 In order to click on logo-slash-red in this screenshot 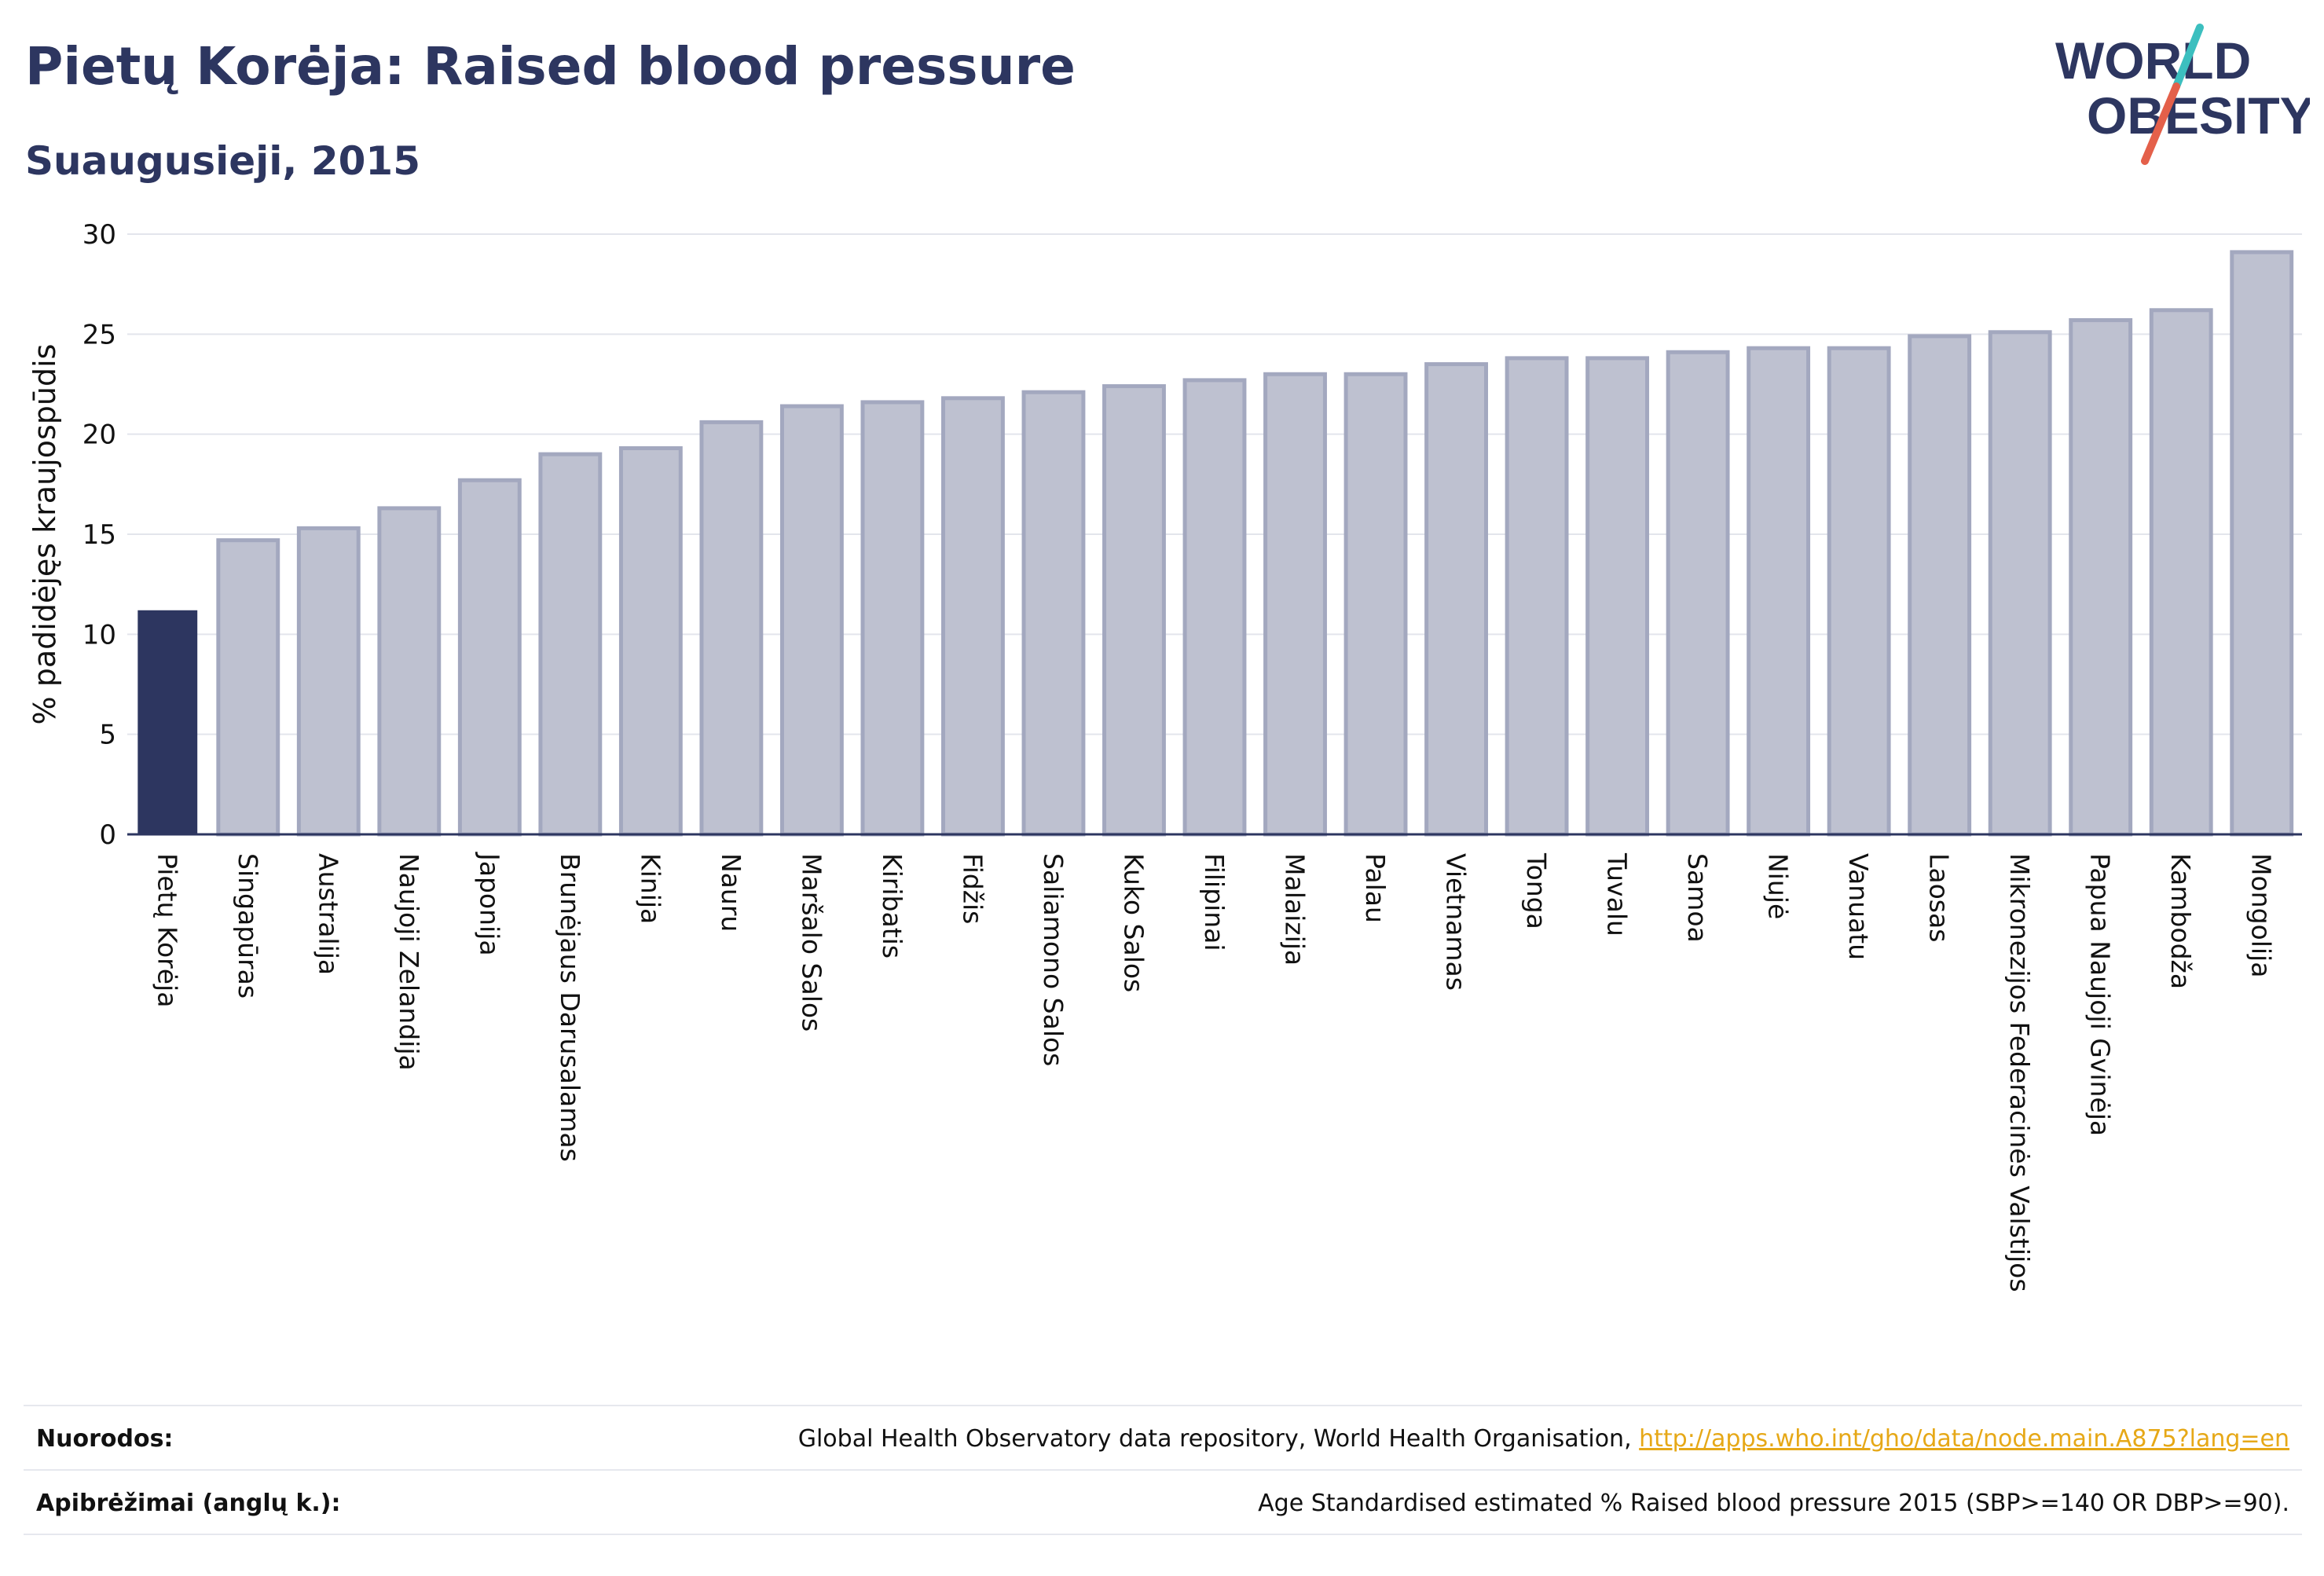, I will do `click(2160, 123)`.